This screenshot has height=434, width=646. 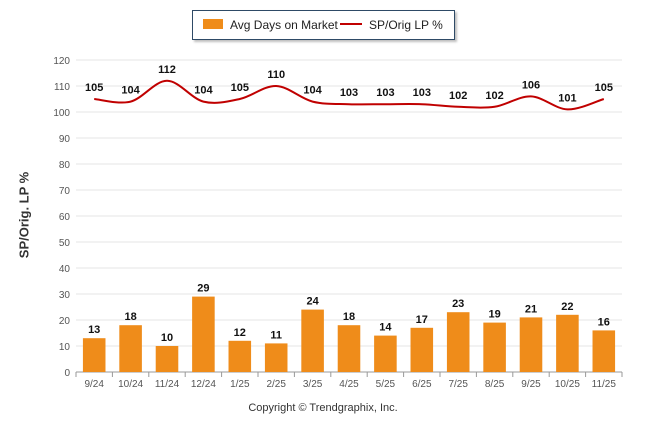 I want to click on legend-label-sp-orig-lp: SP/Orig LP %, so click(x=406, y=25).